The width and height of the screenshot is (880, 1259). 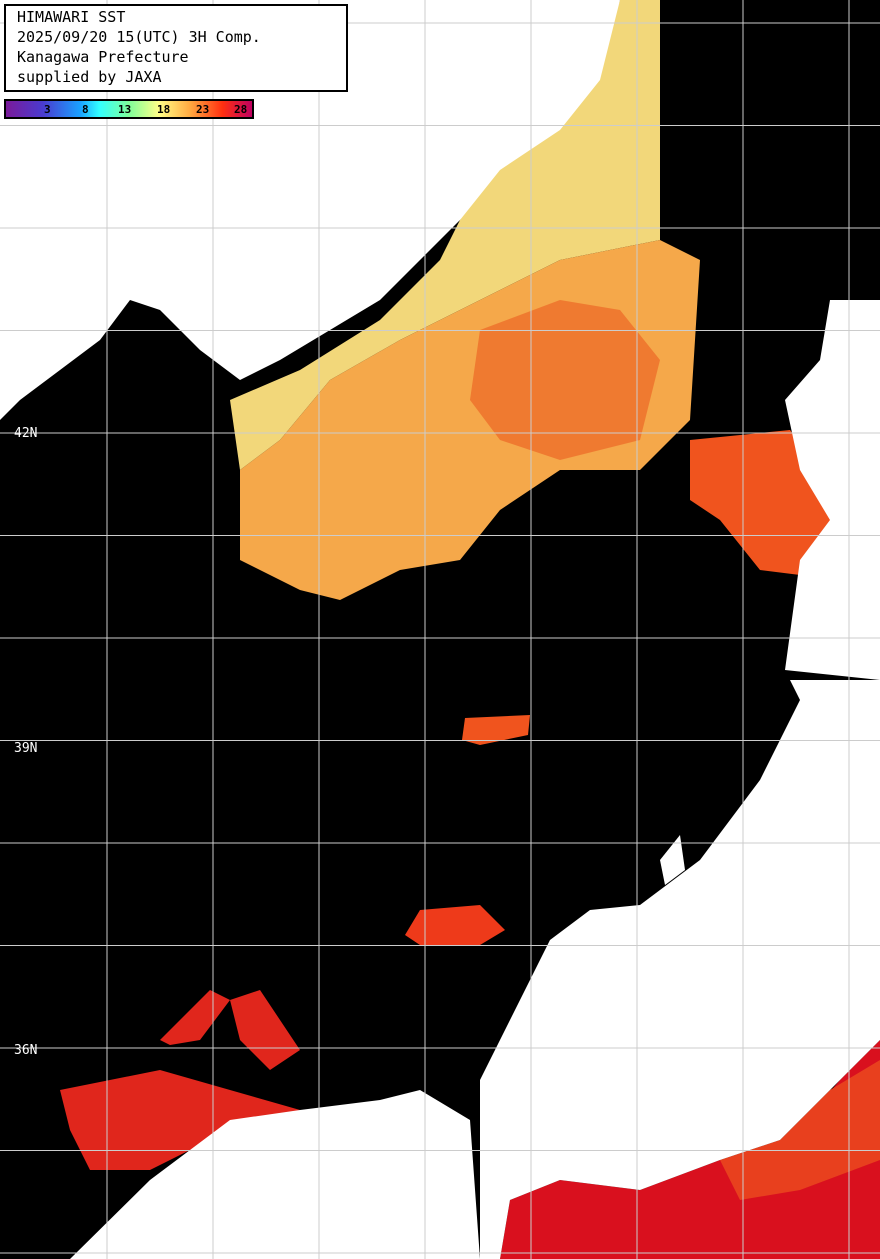 What do you see at coordinates (71, 17) in the screenshot?
I see `map-title: HIMAWARI SST` at bounding box center [71, 17].